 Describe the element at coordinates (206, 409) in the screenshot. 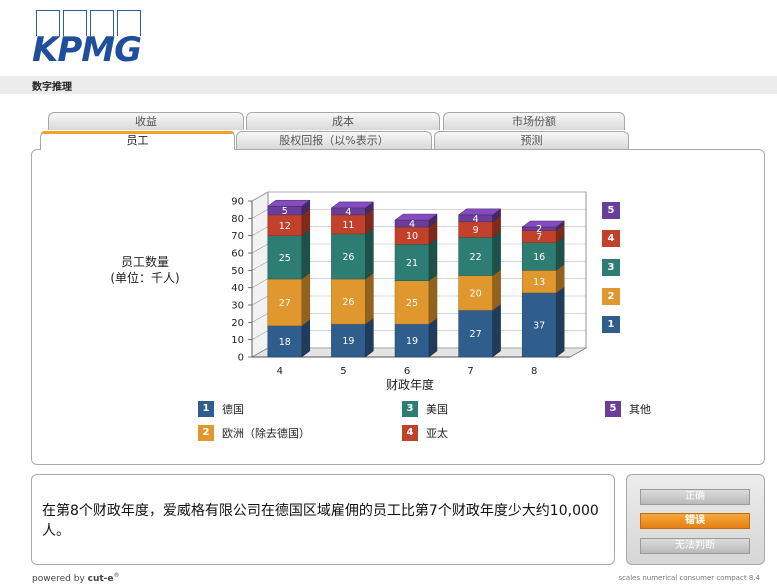

I see `legend-key: 1` at that location.